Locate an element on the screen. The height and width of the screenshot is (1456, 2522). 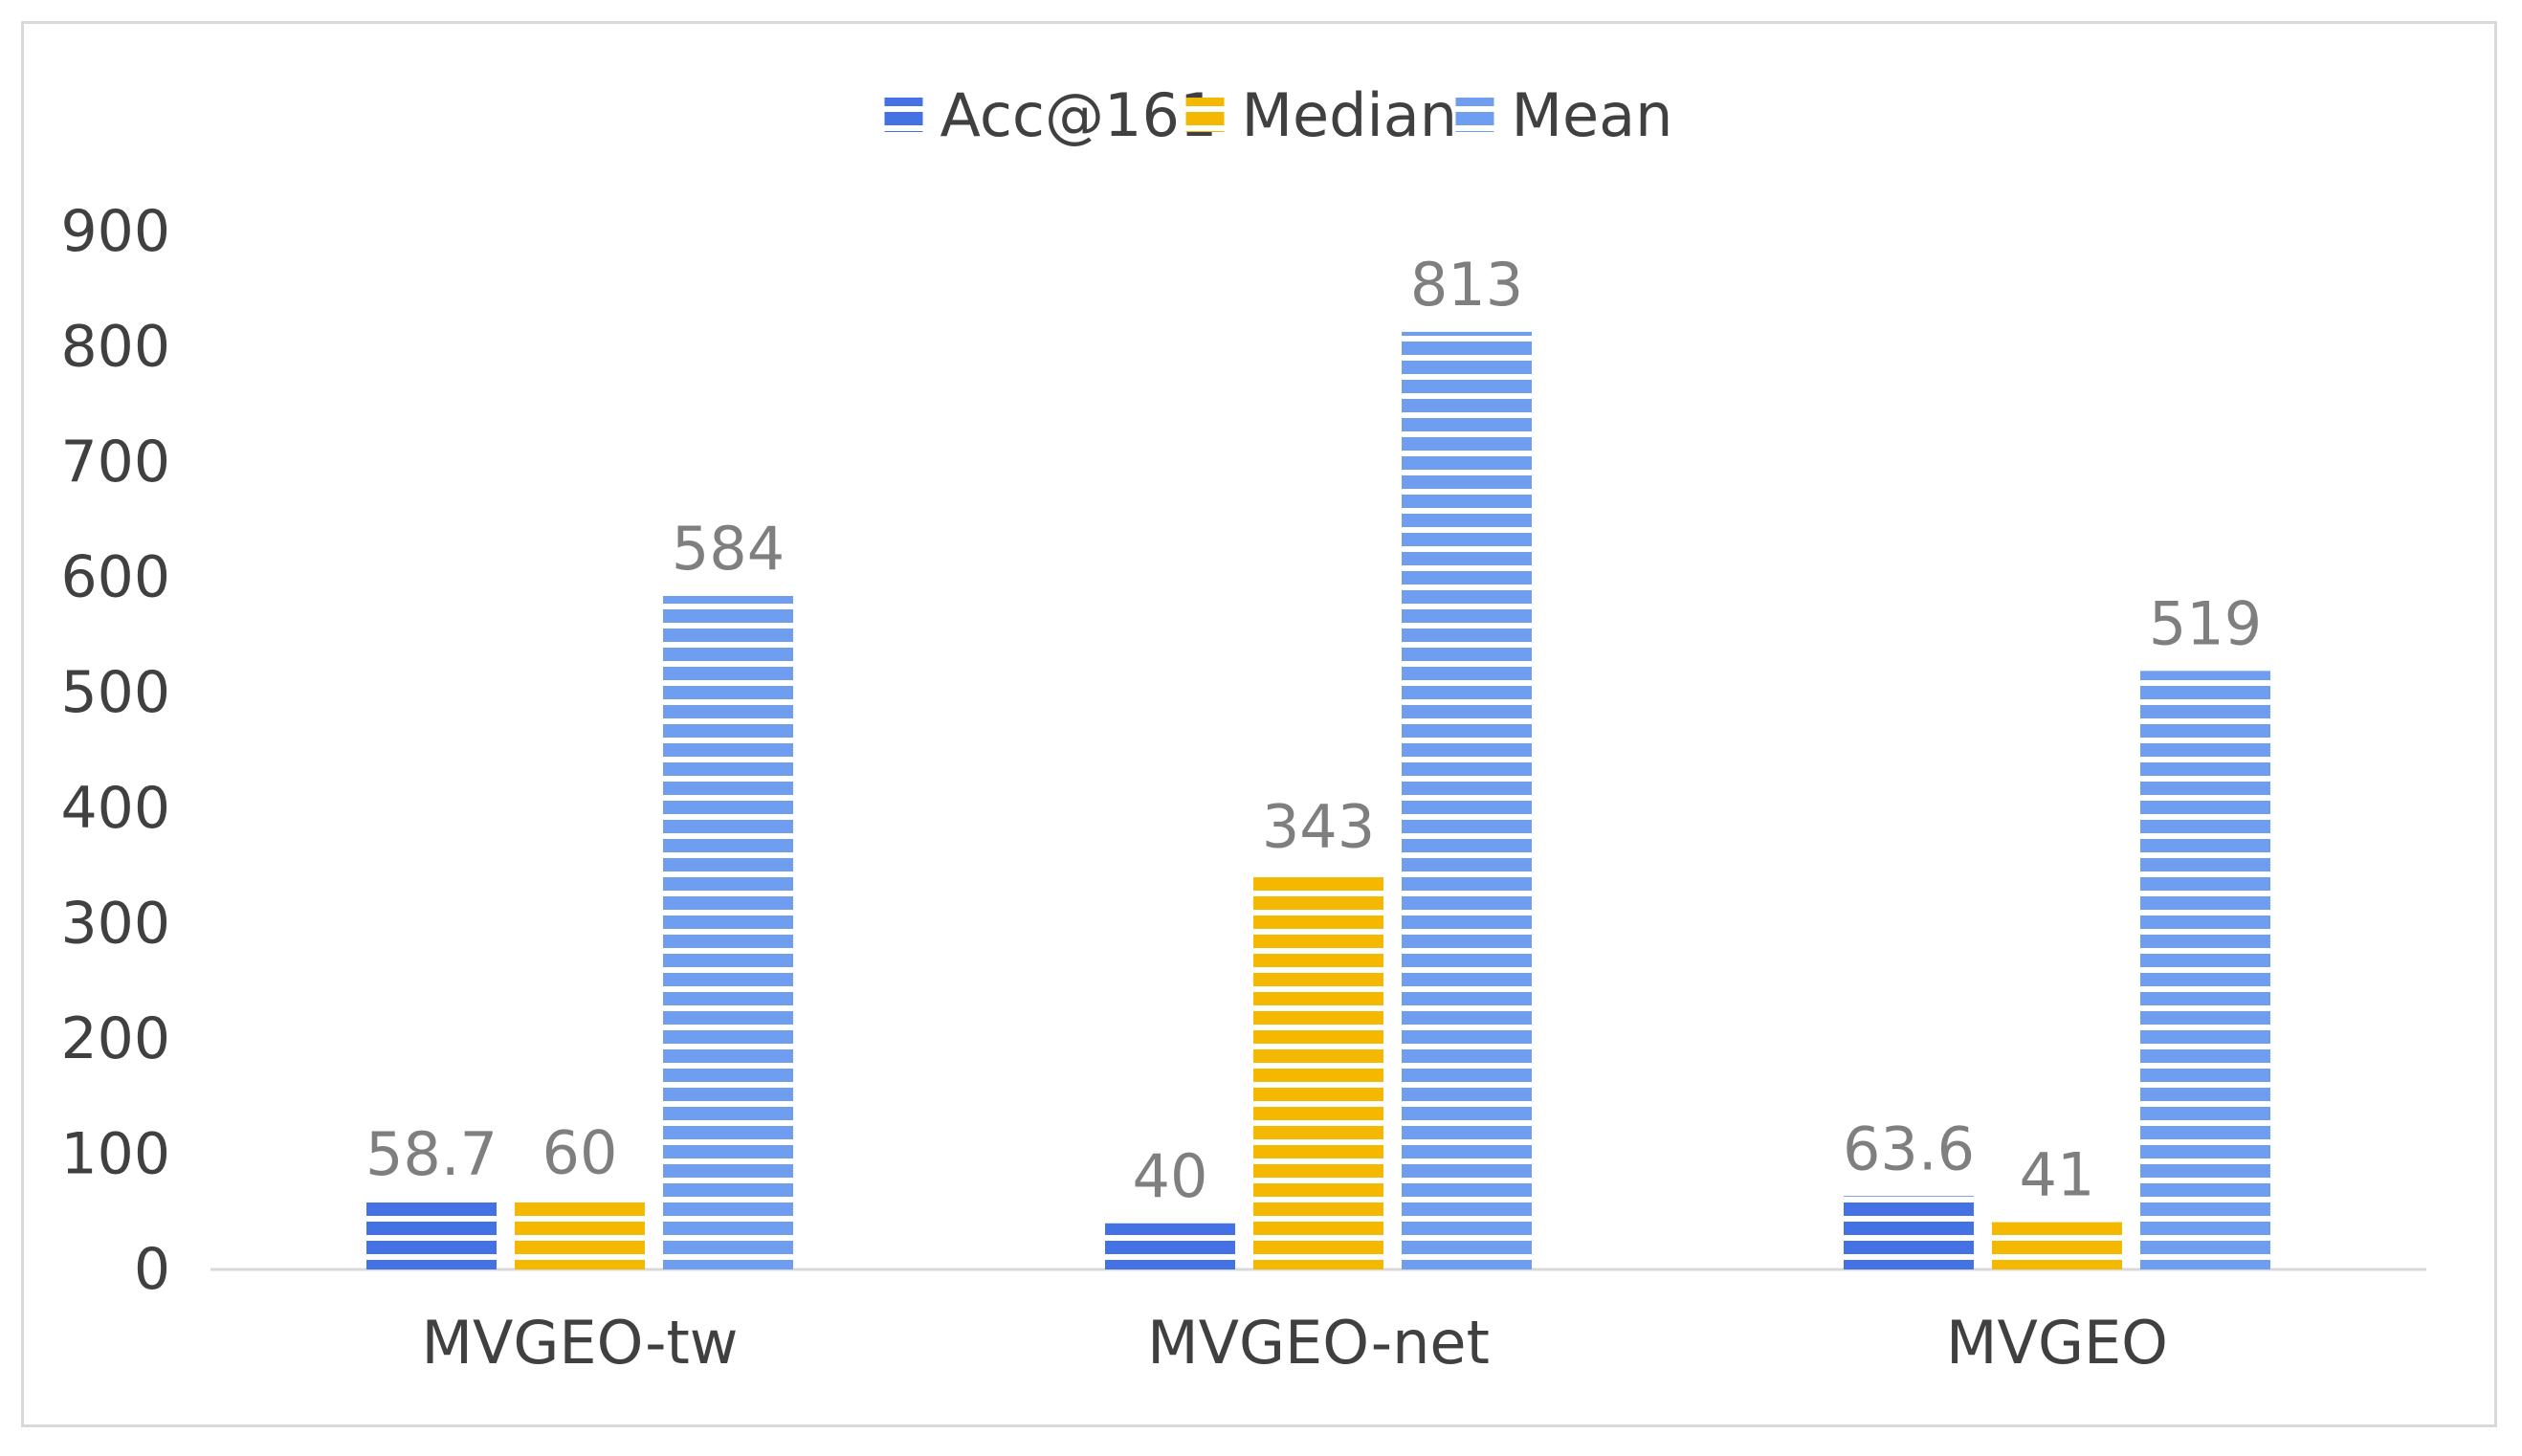
y-tick-label: 300 is located at coordinates (115, 924).